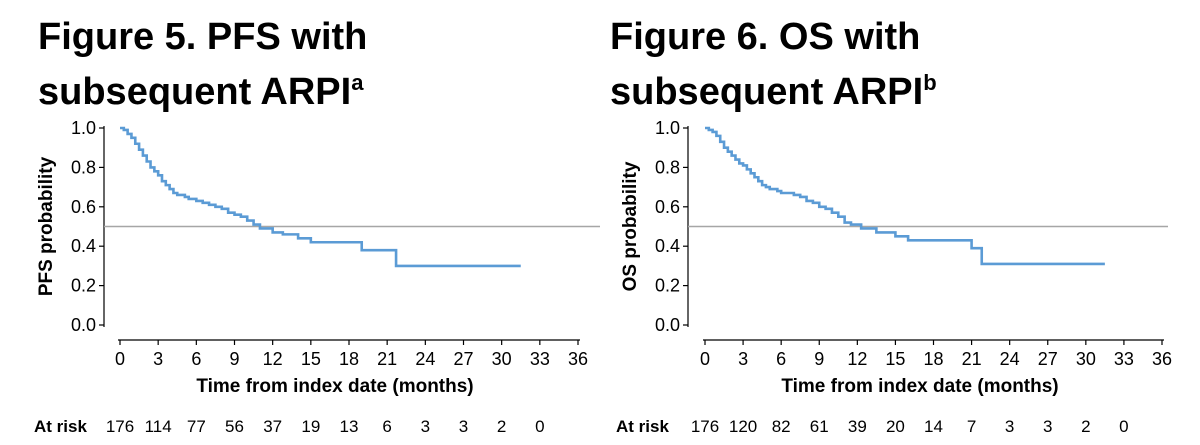  Describe the element at coordinates (320, 197) in the screenshot. I see `fig5-survival-curve` at that location.